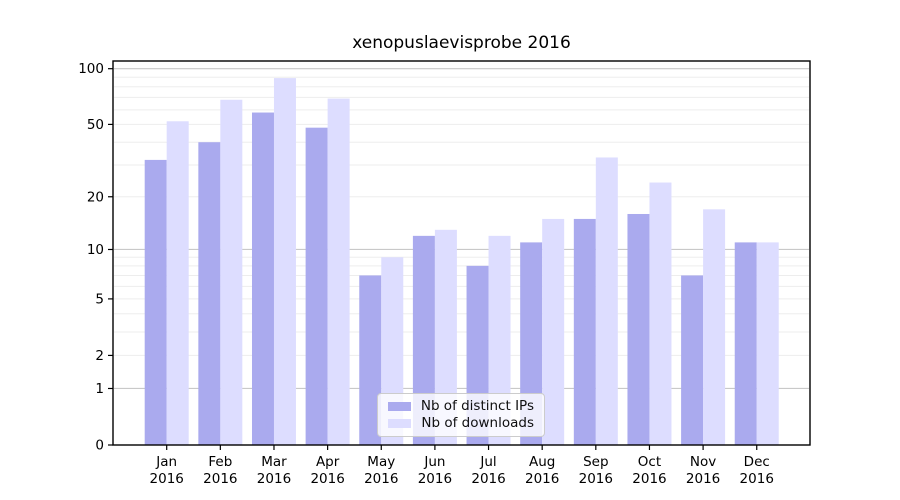 The height and width of the screenshot is (500, 900). Describe the element at coordinates (95, 197) in the screenshot. I see `y-axis-tick-label: 20` at that location.